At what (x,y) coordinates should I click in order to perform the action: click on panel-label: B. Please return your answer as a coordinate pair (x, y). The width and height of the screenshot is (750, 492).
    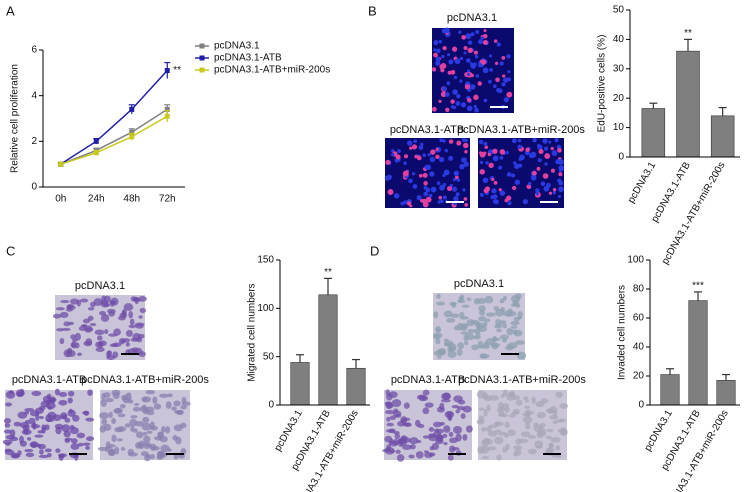
    Looking at the image, I should click on (372, 10).